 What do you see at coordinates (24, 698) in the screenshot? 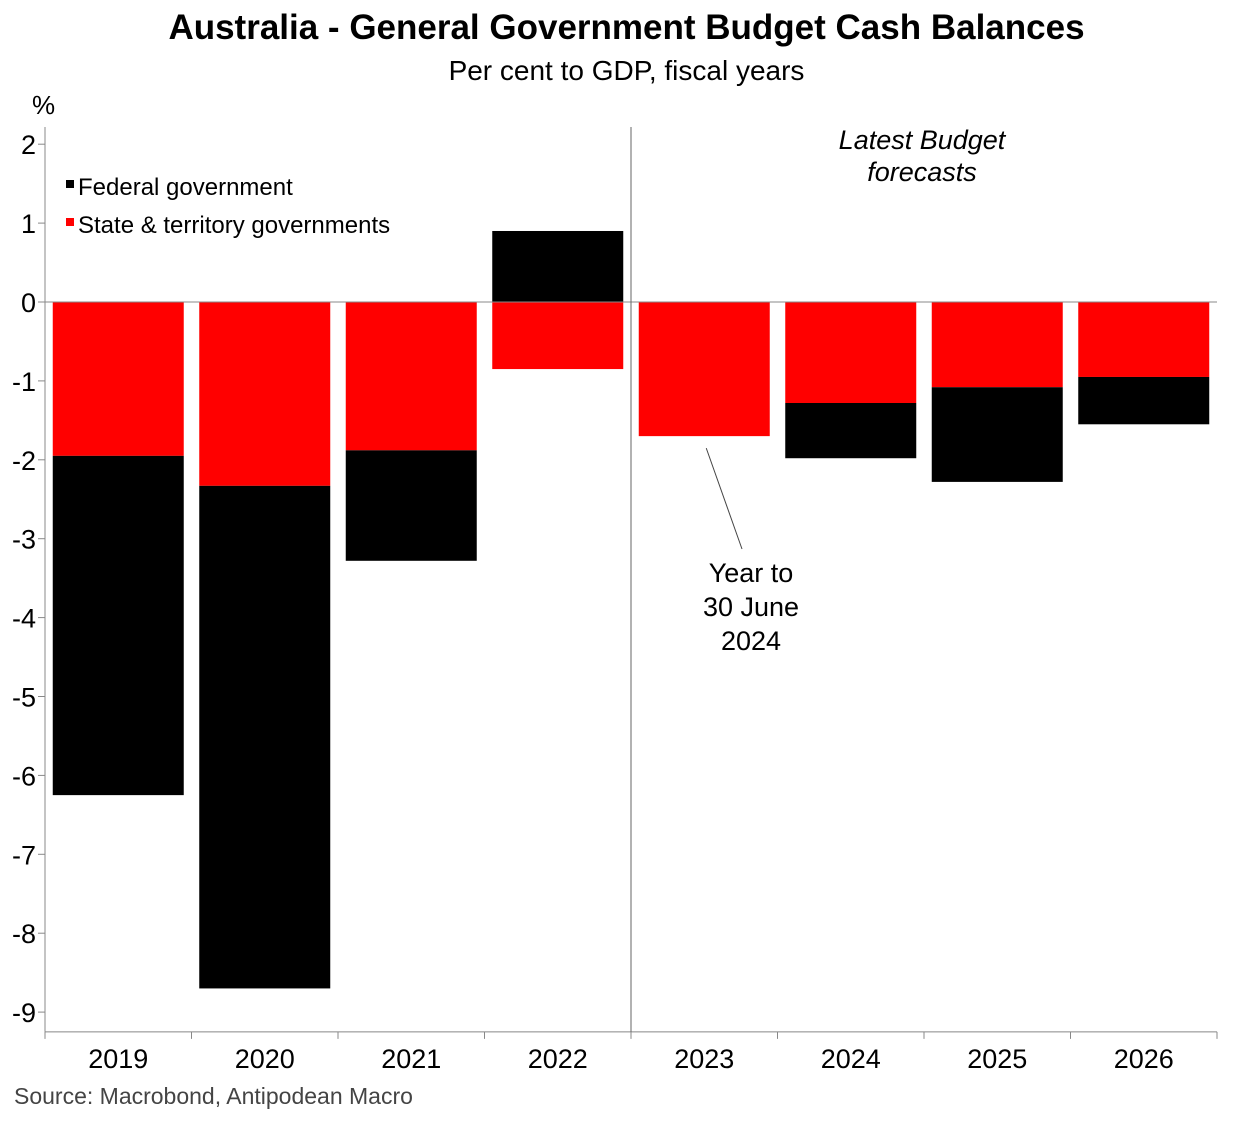
I see `y-tick-label: -5` at bounding box center [24, 698].